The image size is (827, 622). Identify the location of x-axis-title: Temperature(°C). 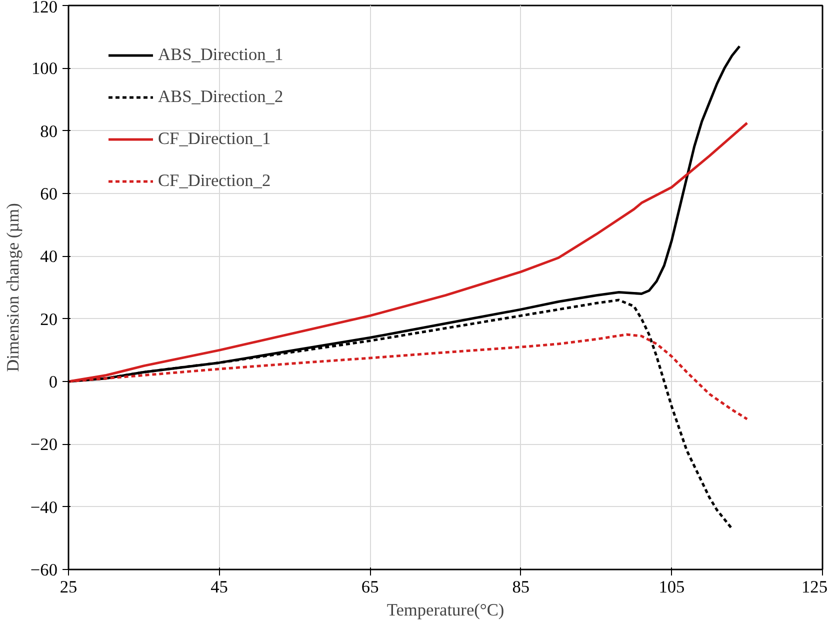
(445, 610).